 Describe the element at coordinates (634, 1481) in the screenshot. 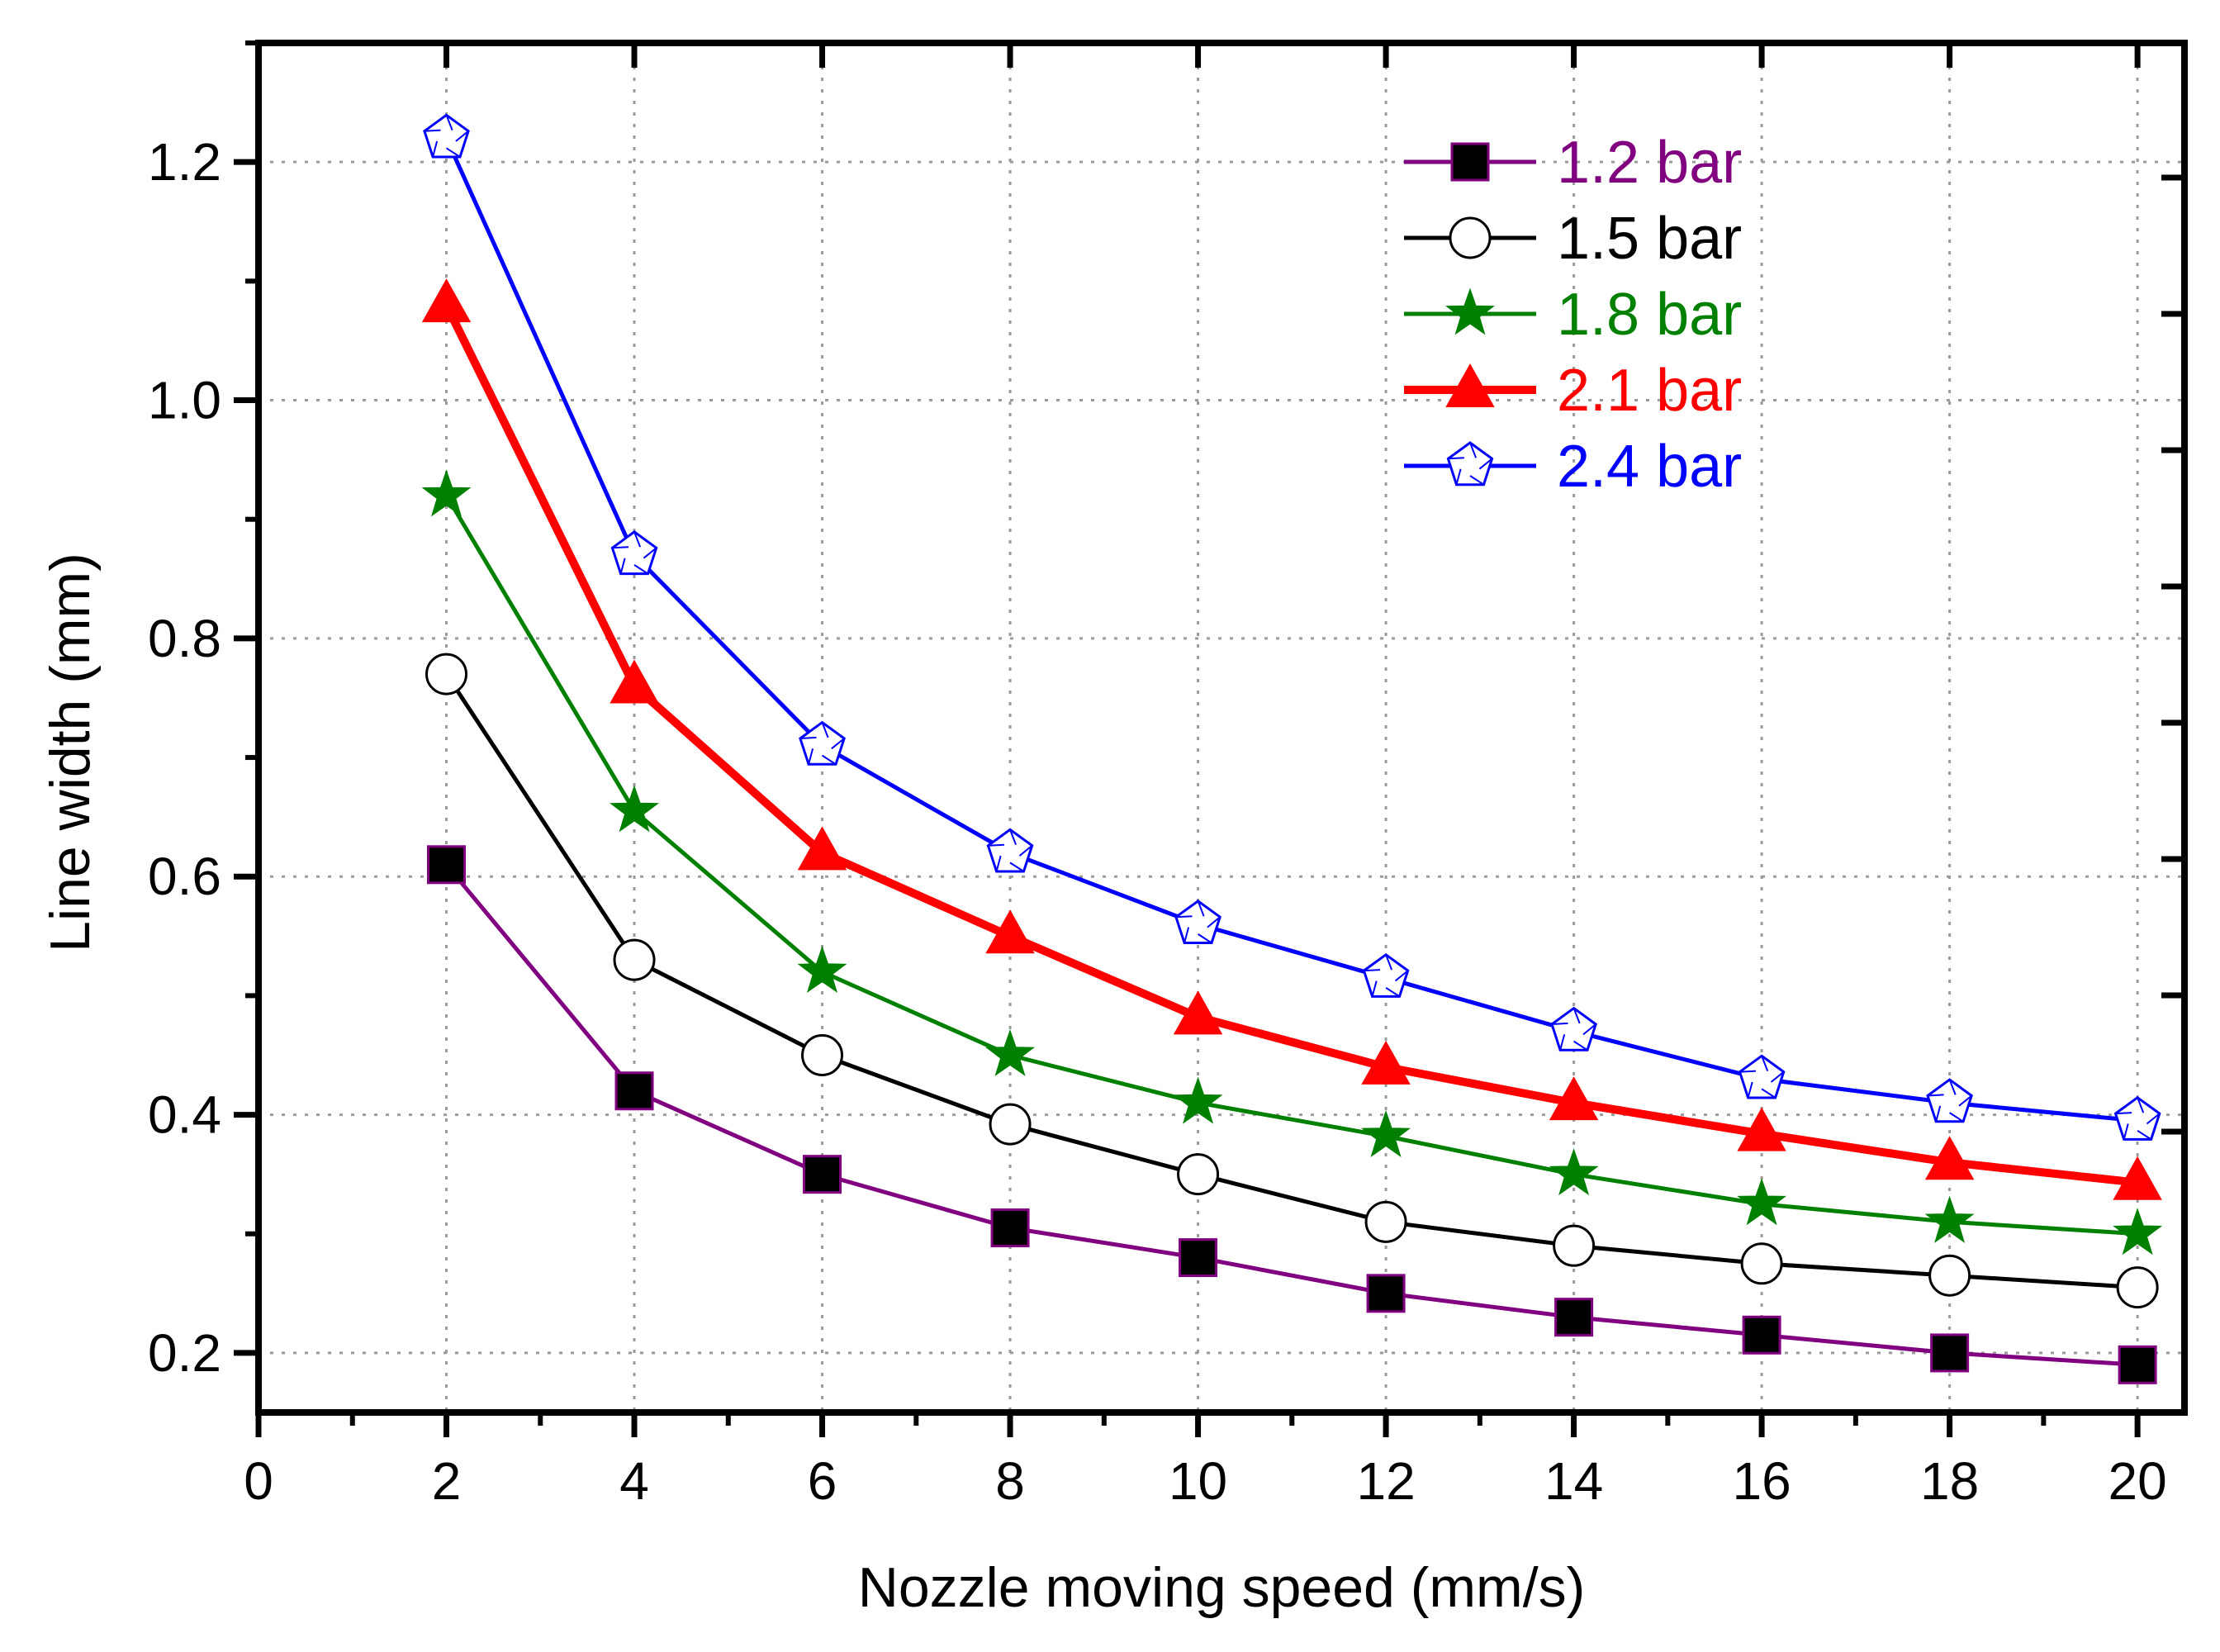

I see `x-tick-label: 4` at that location.